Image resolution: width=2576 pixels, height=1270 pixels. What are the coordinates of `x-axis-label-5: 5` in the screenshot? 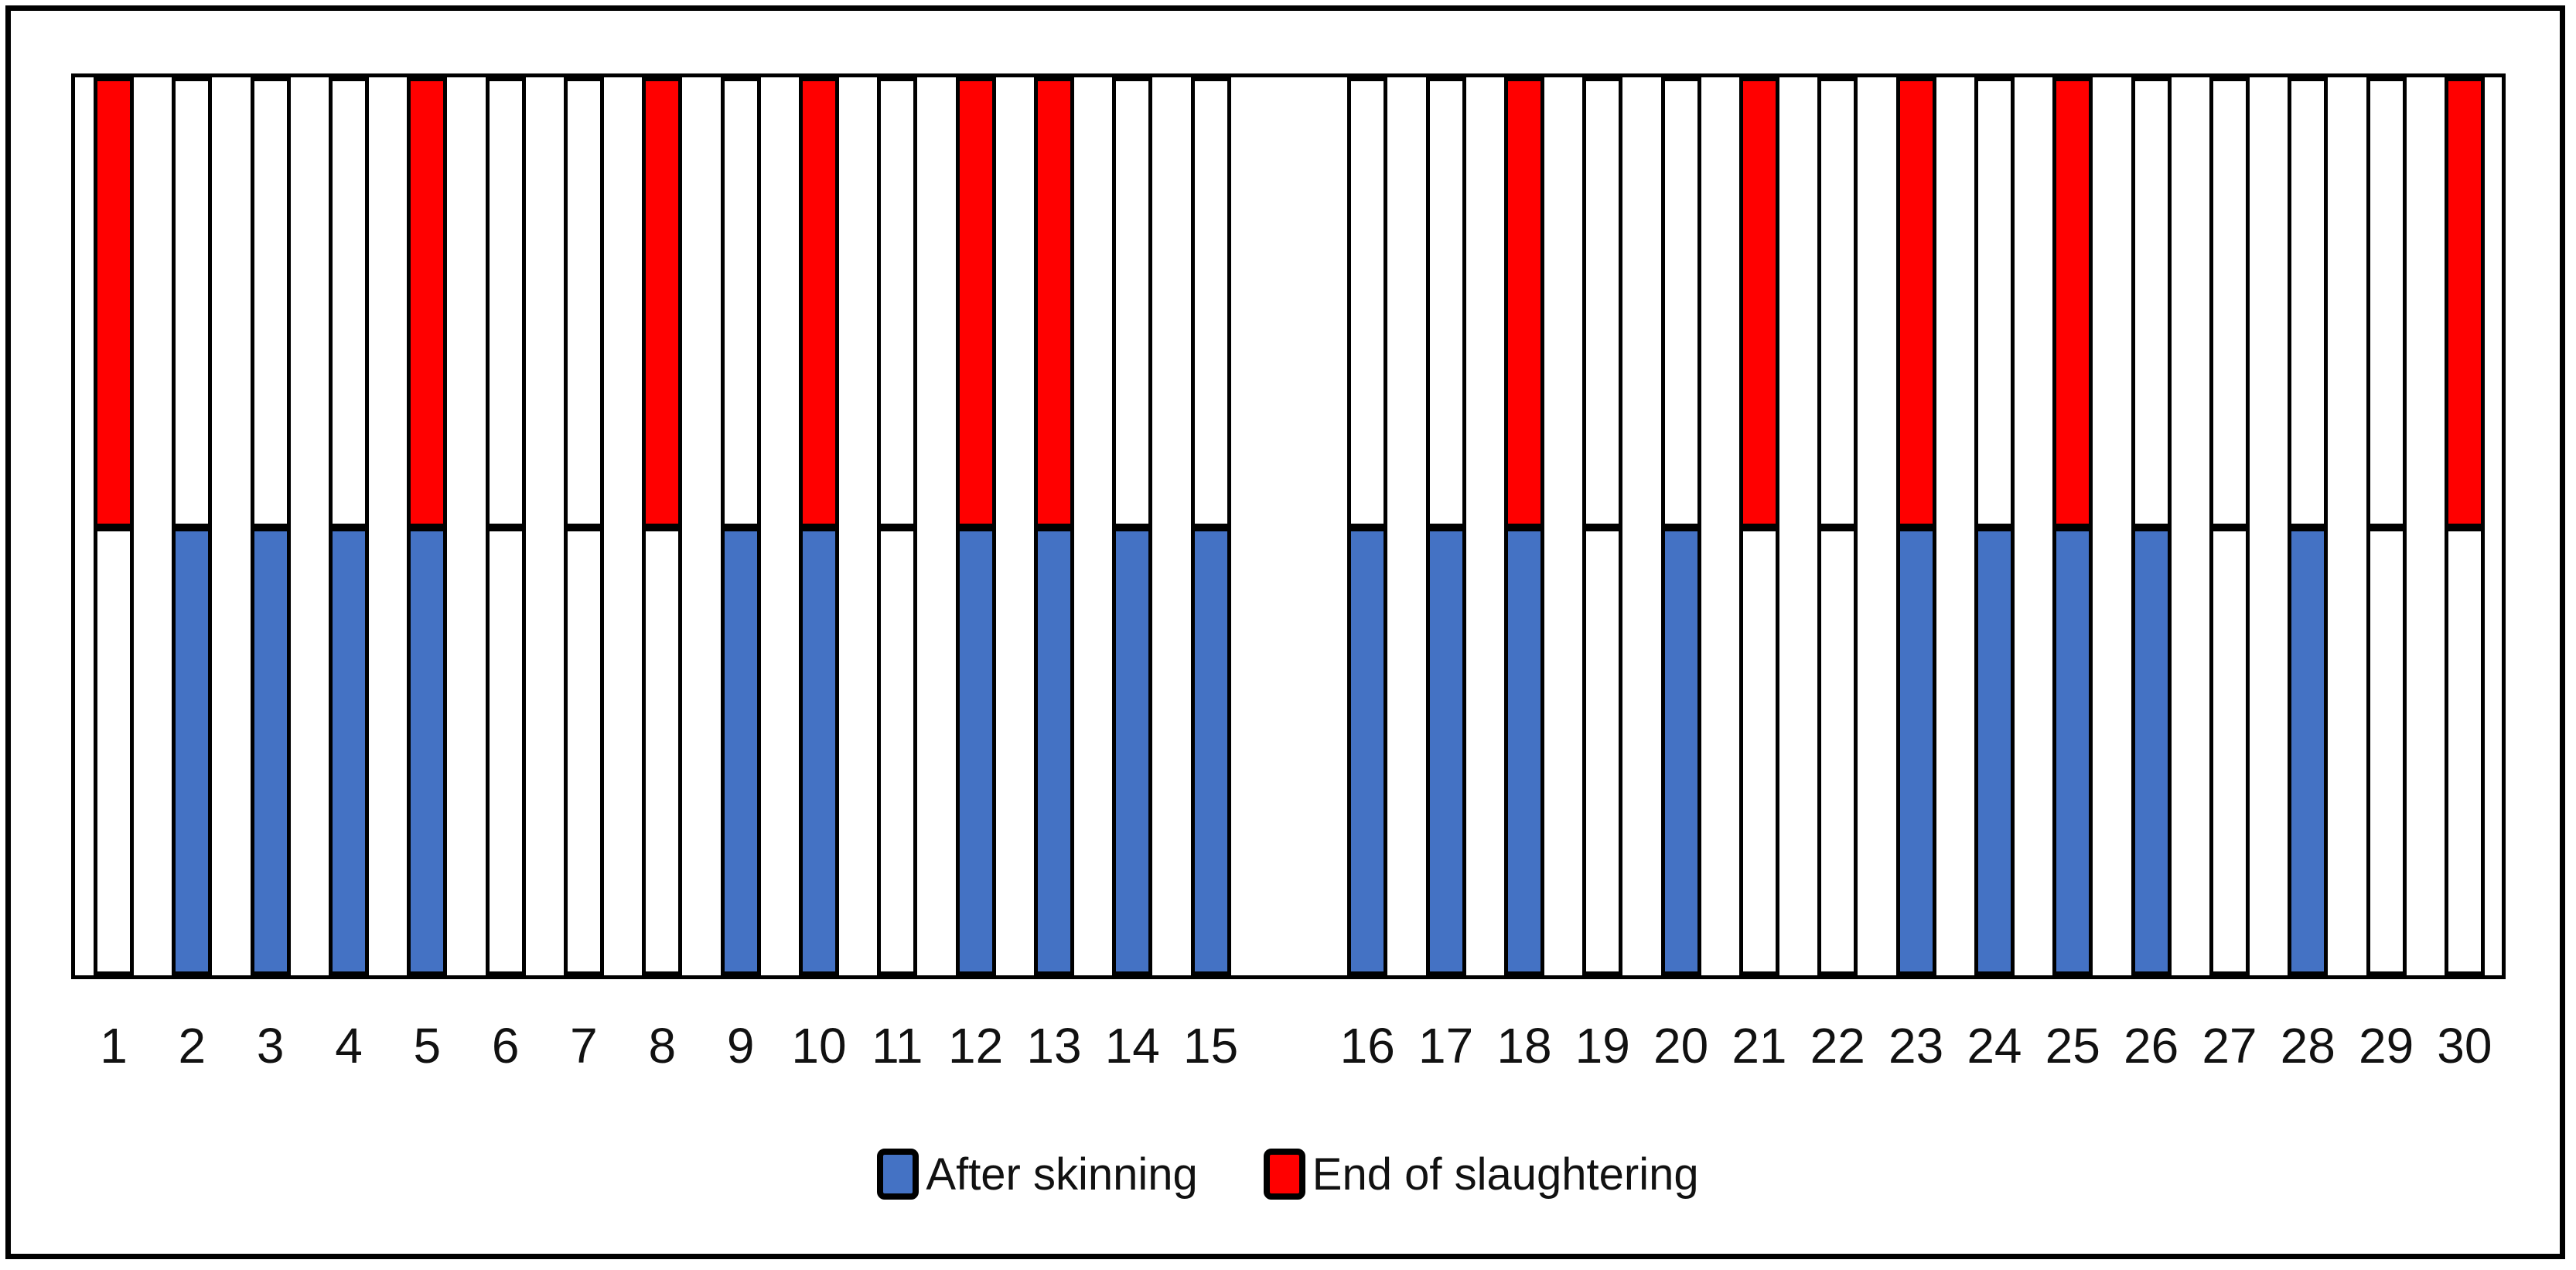 It's located at (427, 1046).